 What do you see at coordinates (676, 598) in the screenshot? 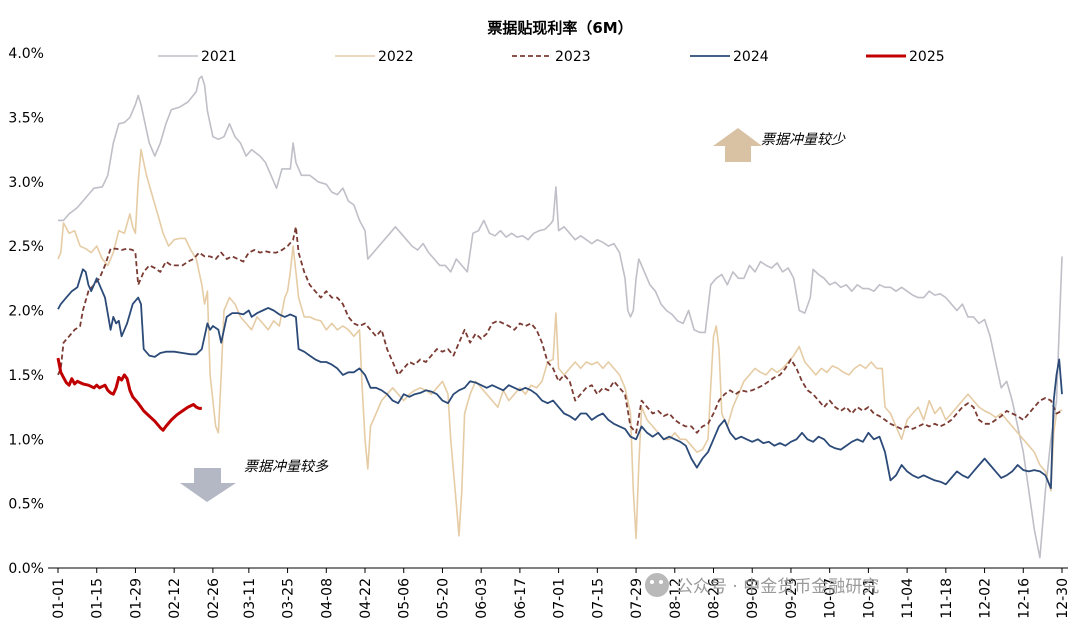
I see `x-tick-label: 08-12` at bounding box center [676, 598].